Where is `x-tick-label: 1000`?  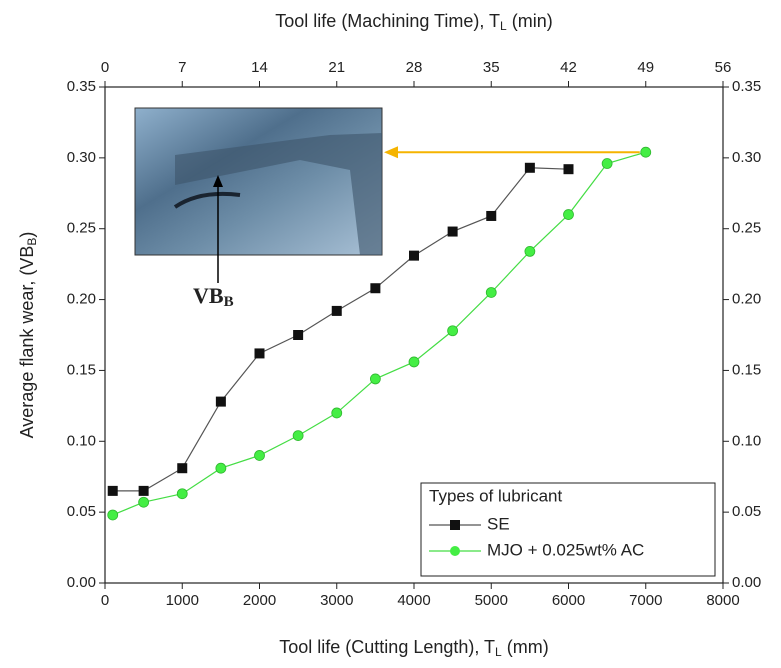 x-tick-label: 1000 is located at coordinates (182, 600).